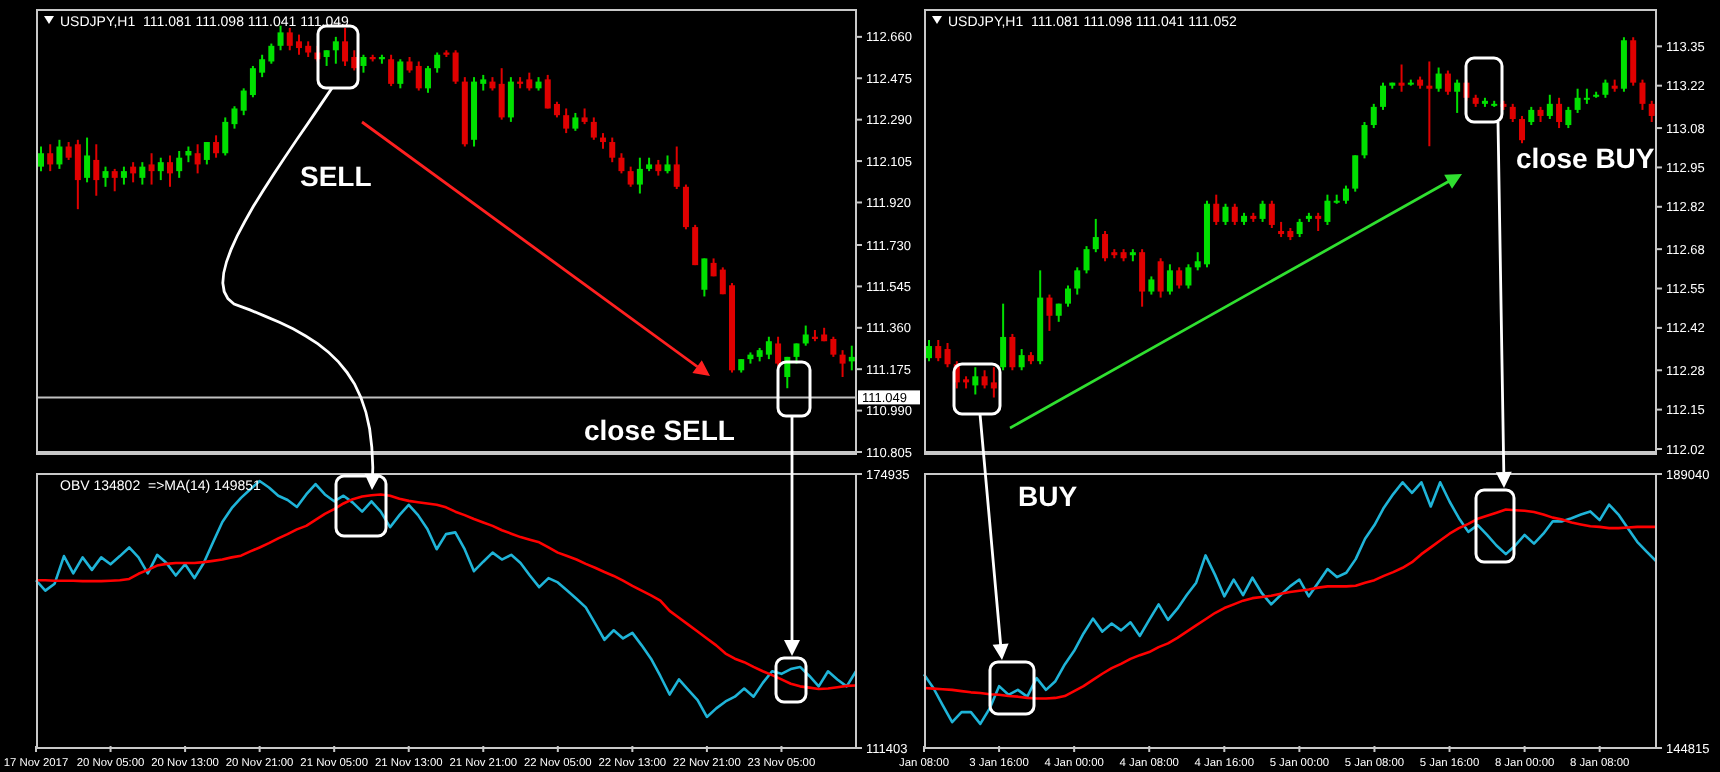 This screenshot has width=1720, height=772. Describe the element at coordinates (336, 176) in the screenshot. I see `annotation: SELL` at that location.